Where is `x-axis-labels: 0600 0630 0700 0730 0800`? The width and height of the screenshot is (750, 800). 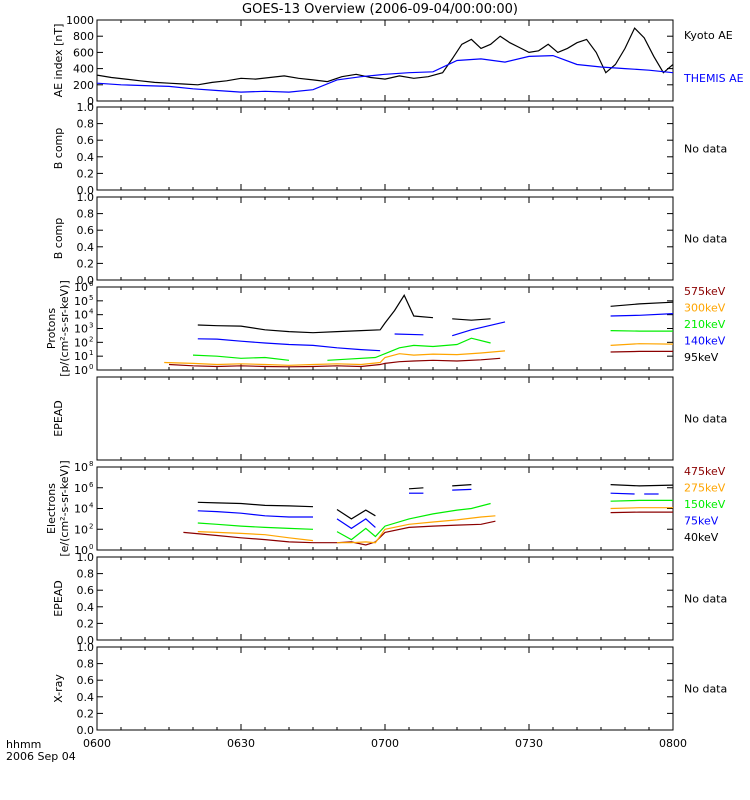
x-axis-labels: 0600 0630 0700 0730 0800 is located at coordinates (385, 743).